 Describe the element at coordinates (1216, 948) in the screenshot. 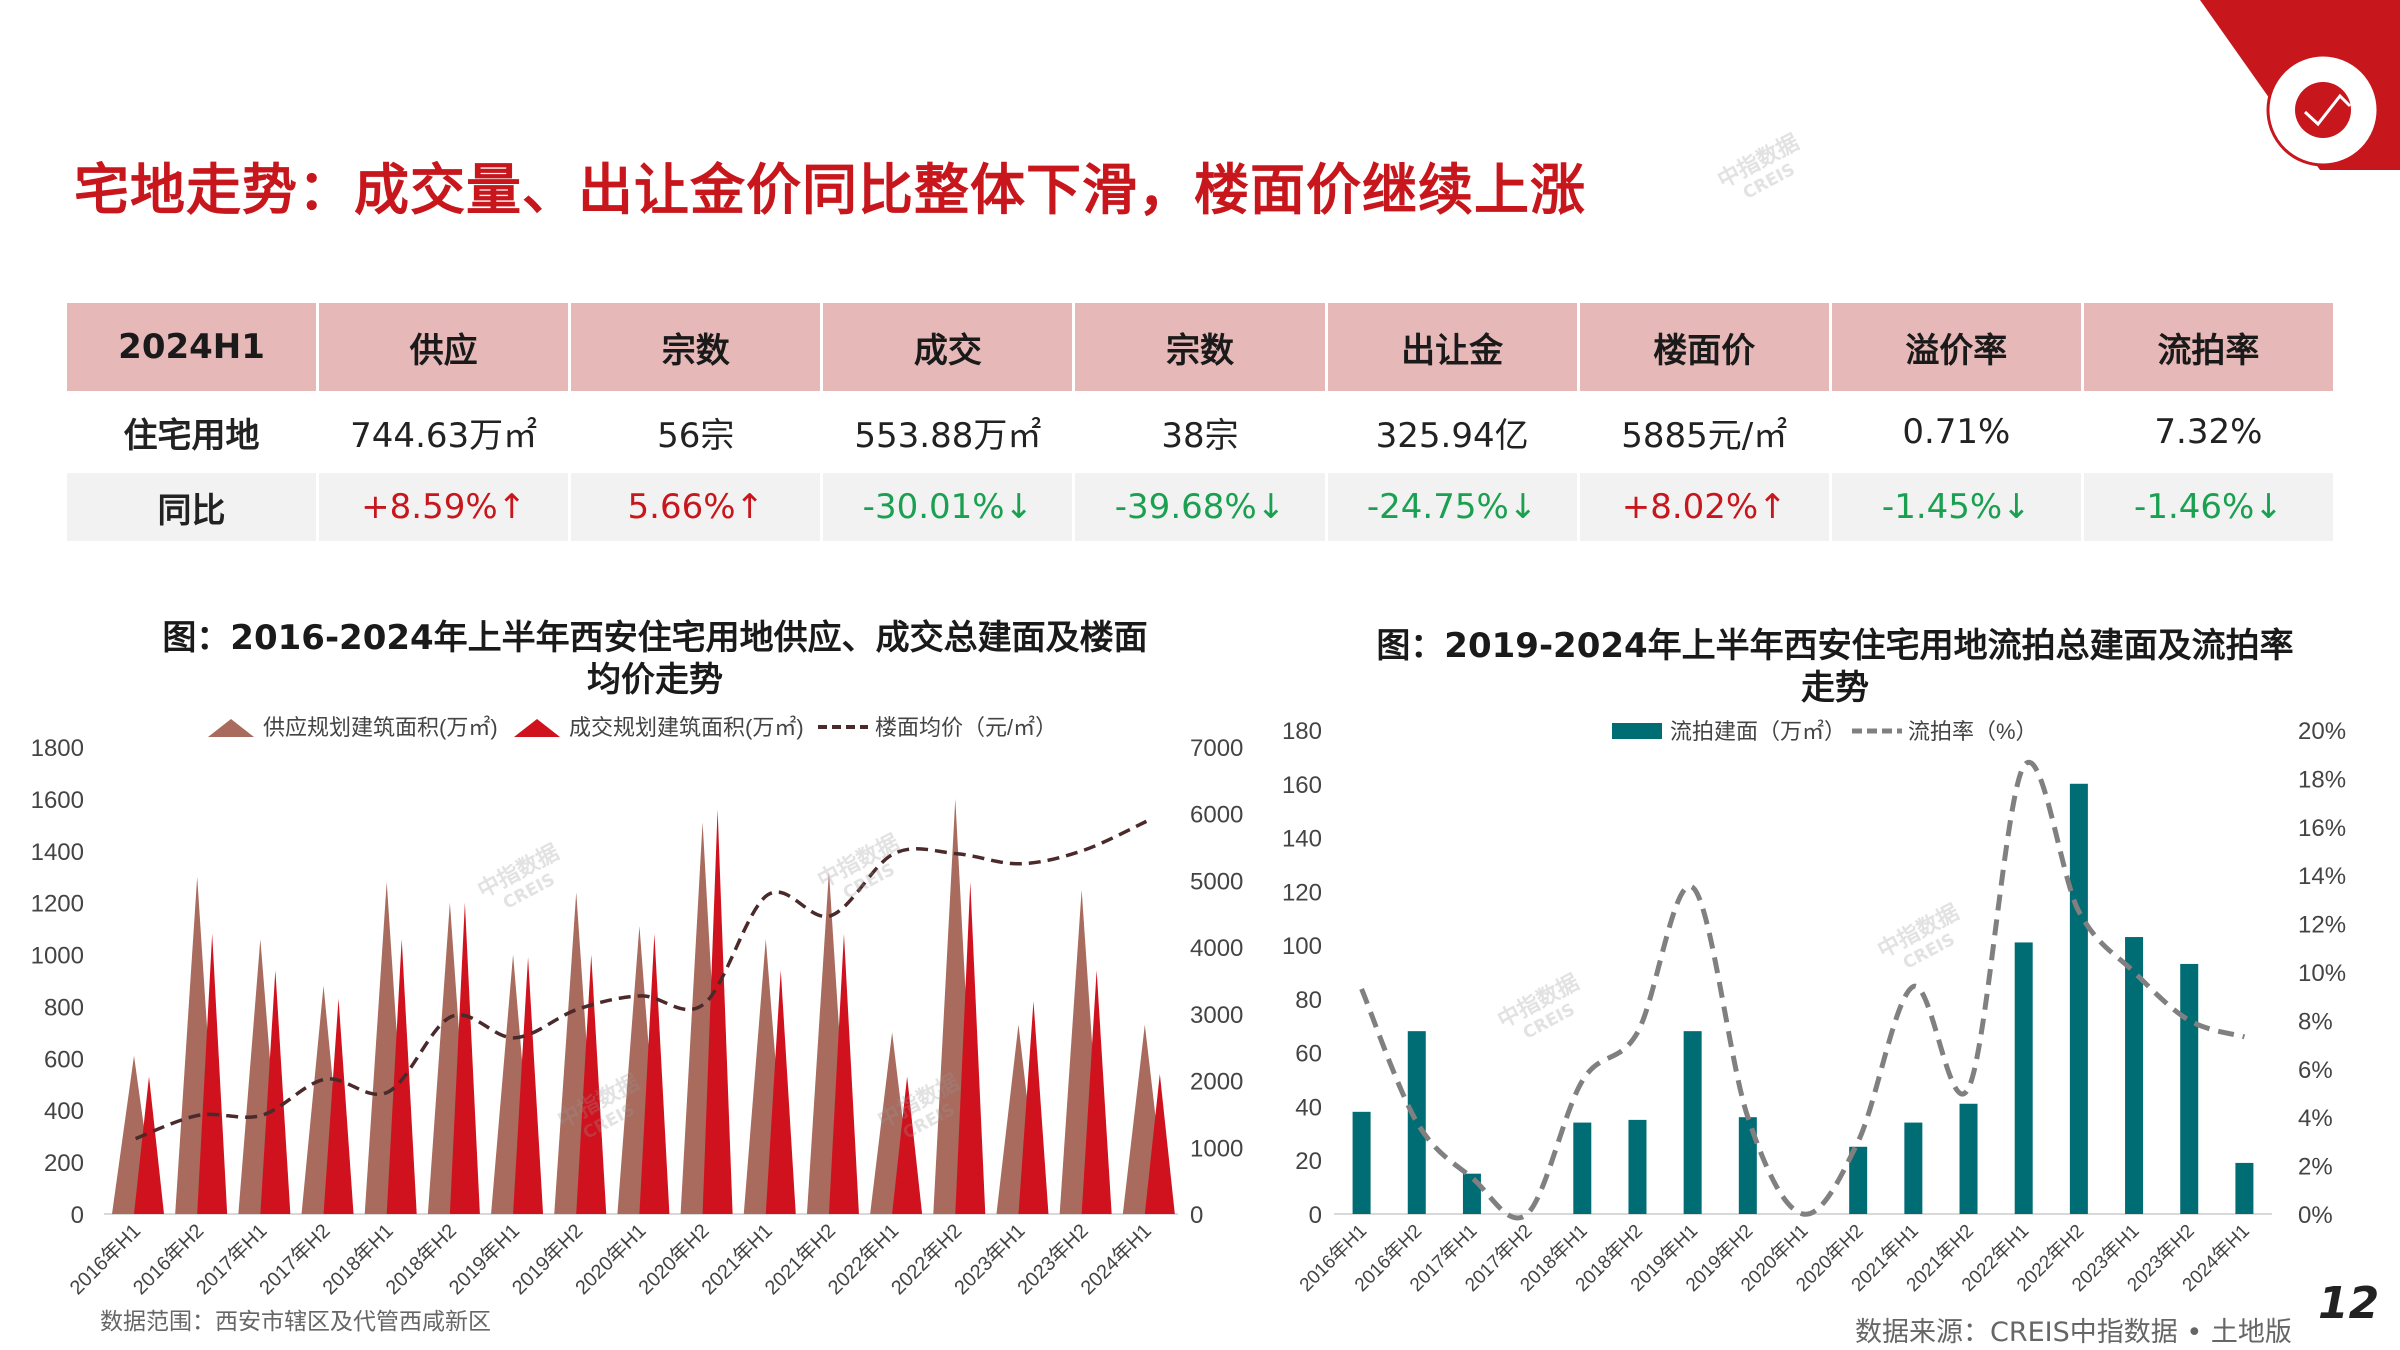

I see `y2-axis-tick-label: 4000` at that location.